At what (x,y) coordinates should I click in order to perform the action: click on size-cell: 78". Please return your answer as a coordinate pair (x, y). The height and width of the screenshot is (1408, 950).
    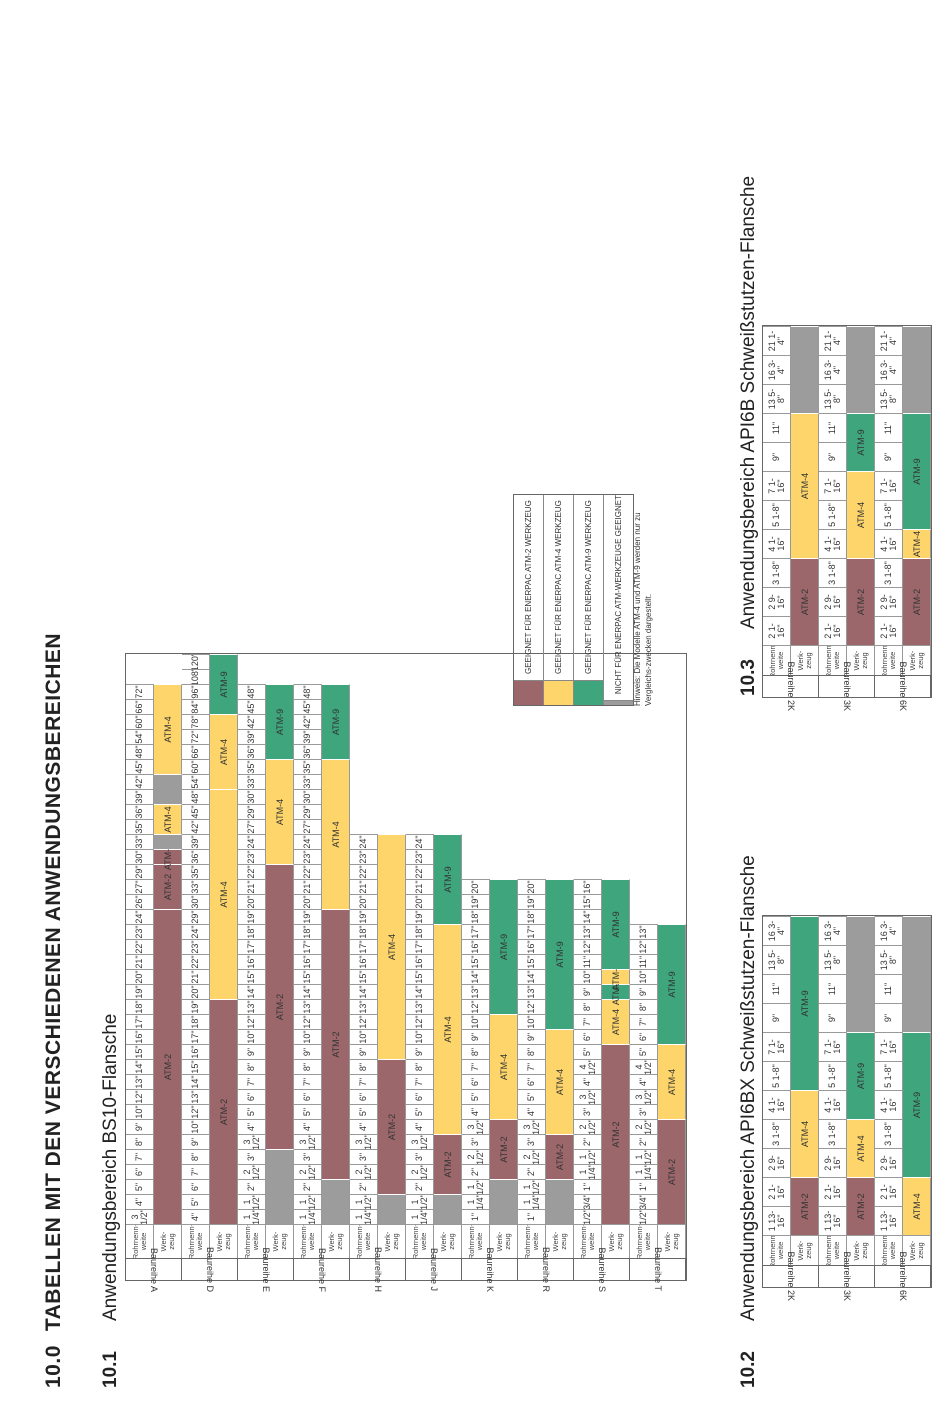
    Looking at the image, I should click on (196, 721).